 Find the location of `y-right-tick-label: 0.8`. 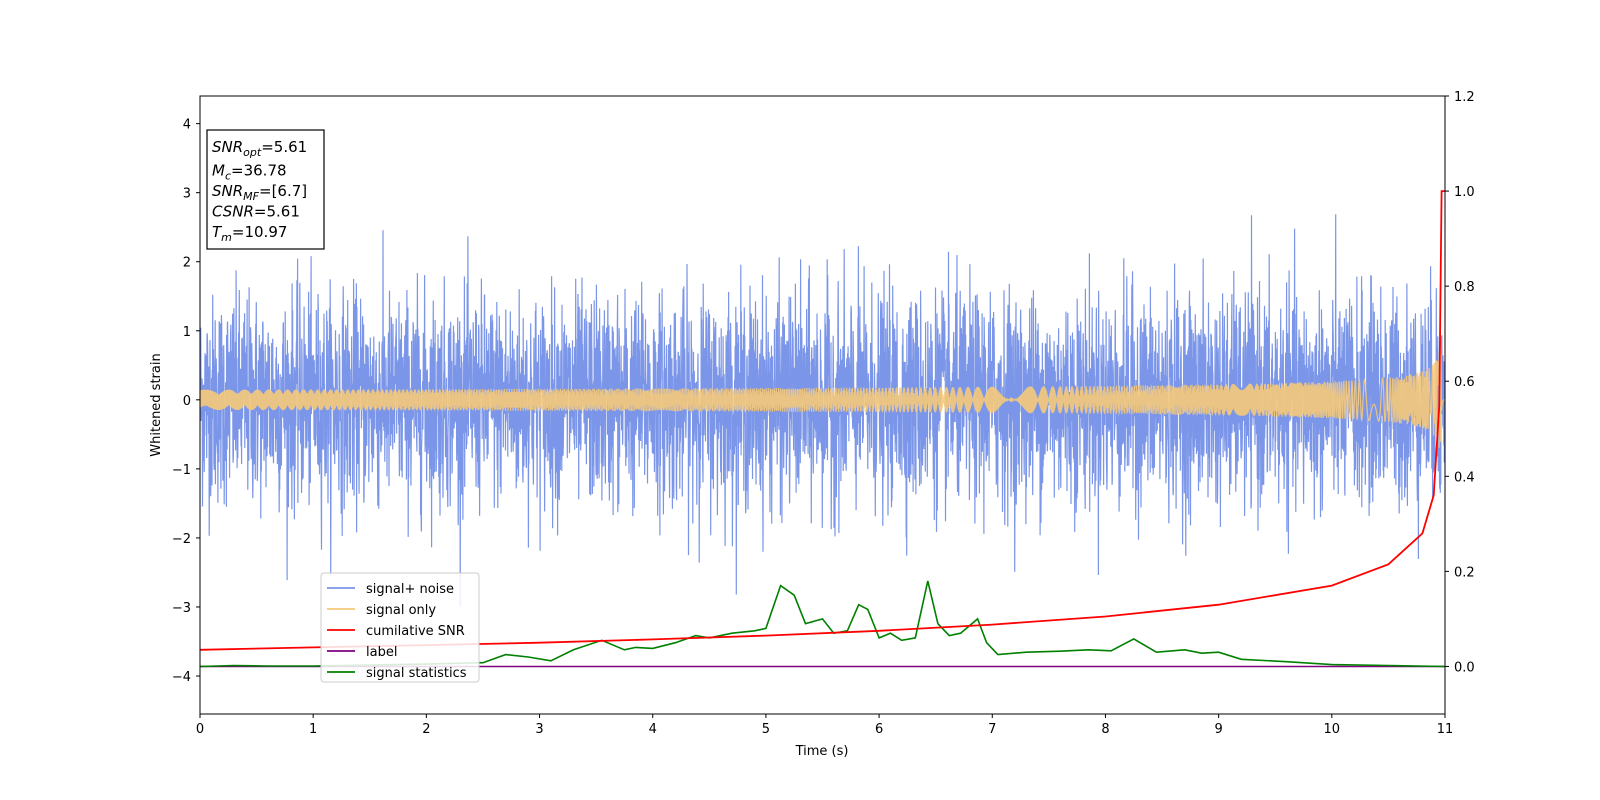

y-right-tick-label: 0.8 is located at coordinates (1464, 287).